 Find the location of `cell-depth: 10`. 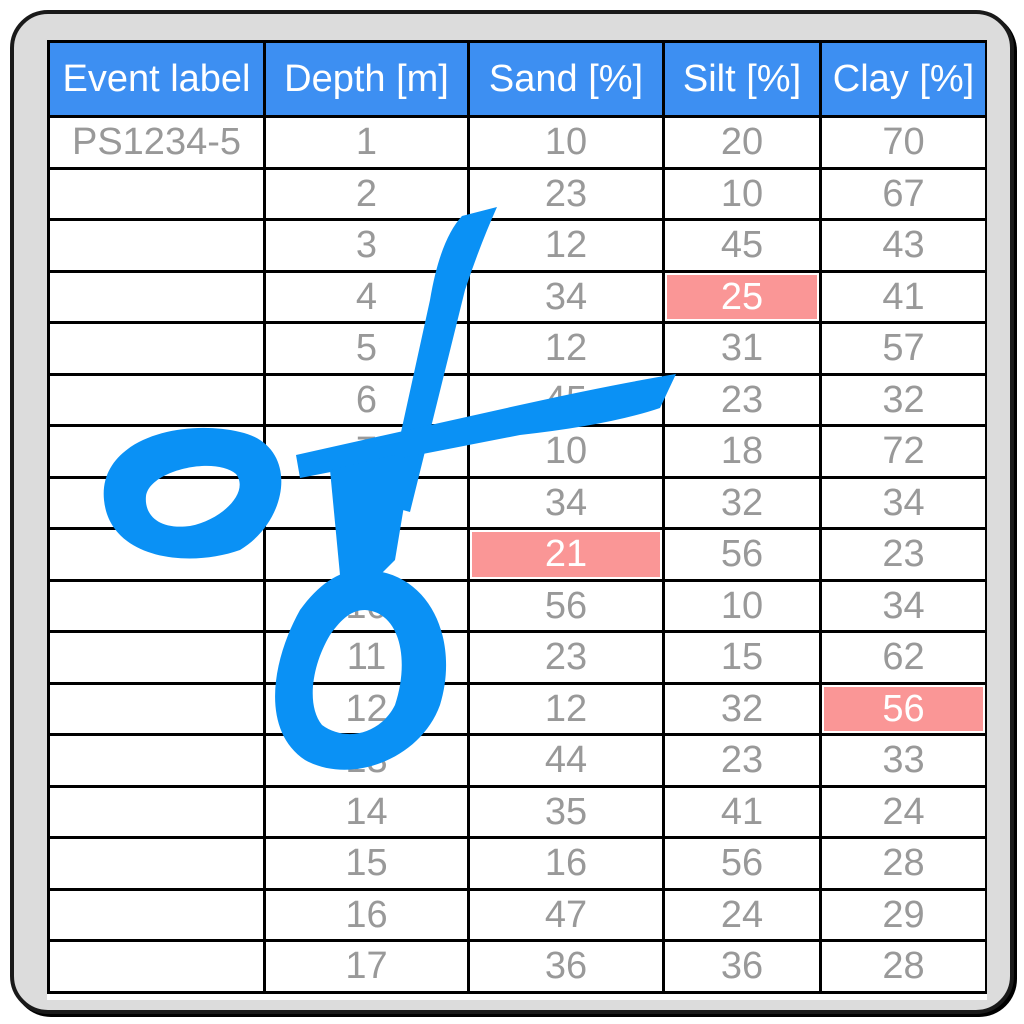

cell-depth: 10 is located at coordinates (366, 605).